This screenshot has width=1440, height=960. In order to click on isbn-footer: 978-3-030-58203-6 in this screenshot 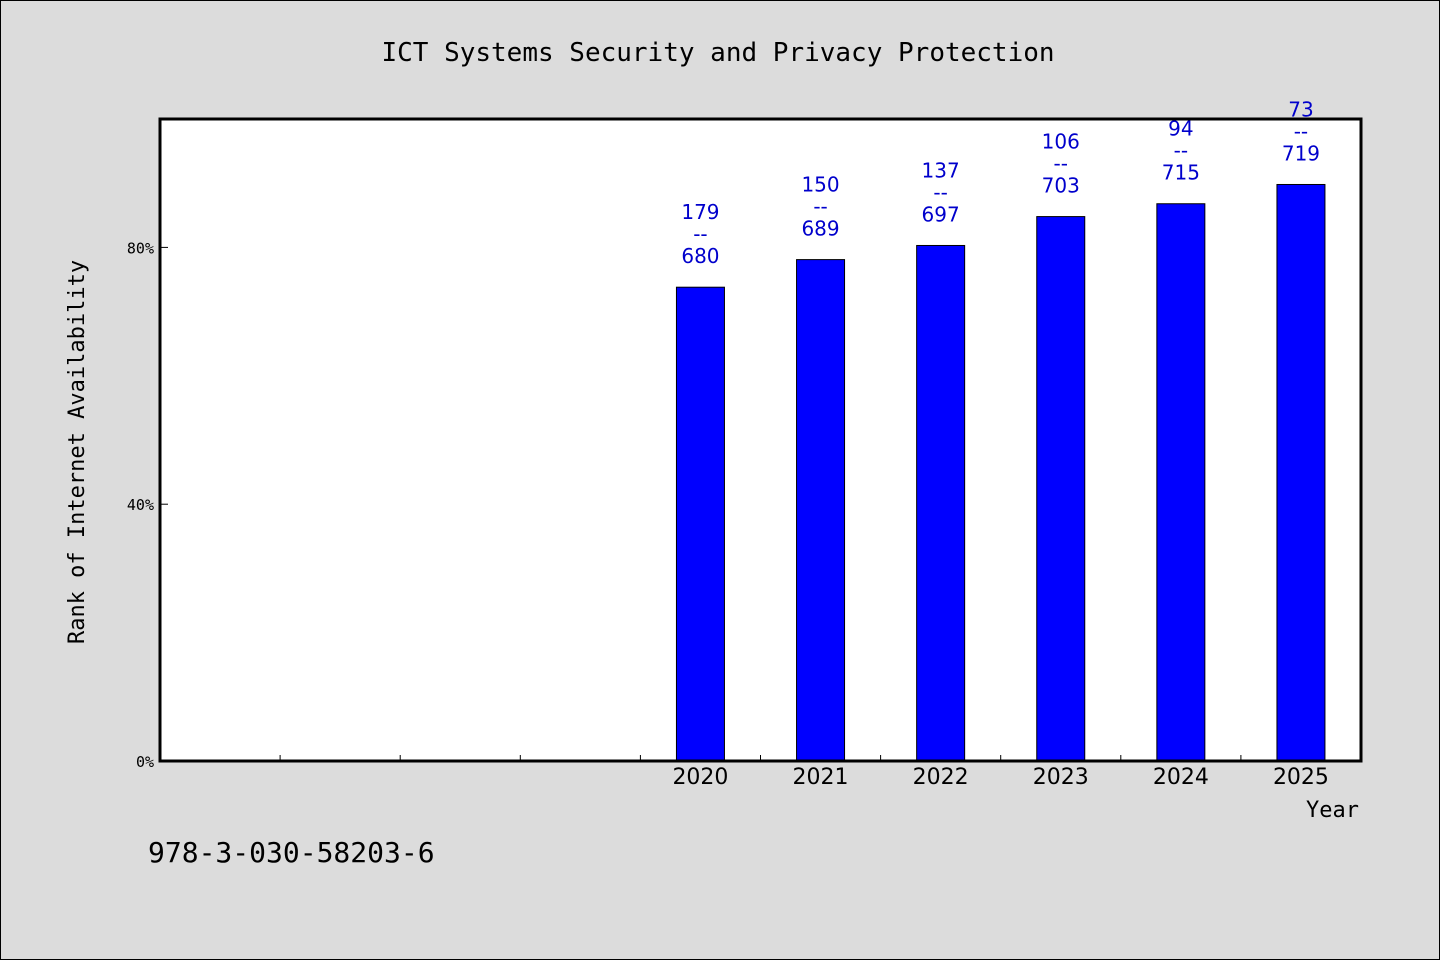, I will do `click(291, 852)`.